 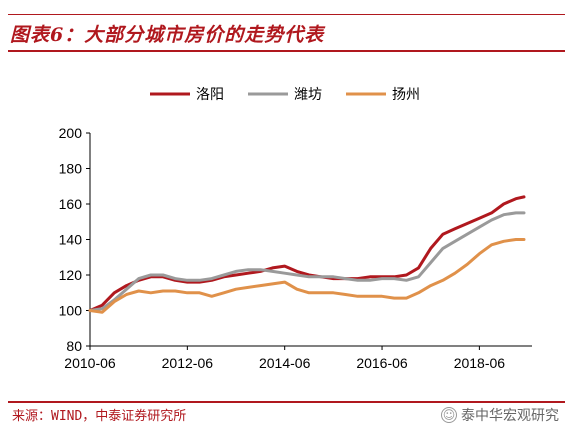 What do you see at coordinates (286, 51) in the screenshot?
I see `title-rule` at bounding box center [286, 51].